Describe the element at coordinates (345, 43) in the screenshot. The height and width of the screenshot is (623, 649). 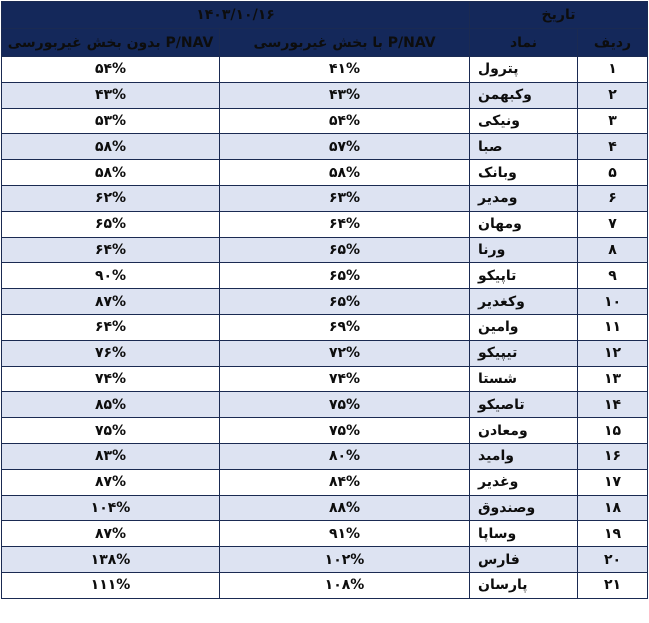
I see `col-header-pnav-with: P/NAV با بخش غیربورسی` at that location.